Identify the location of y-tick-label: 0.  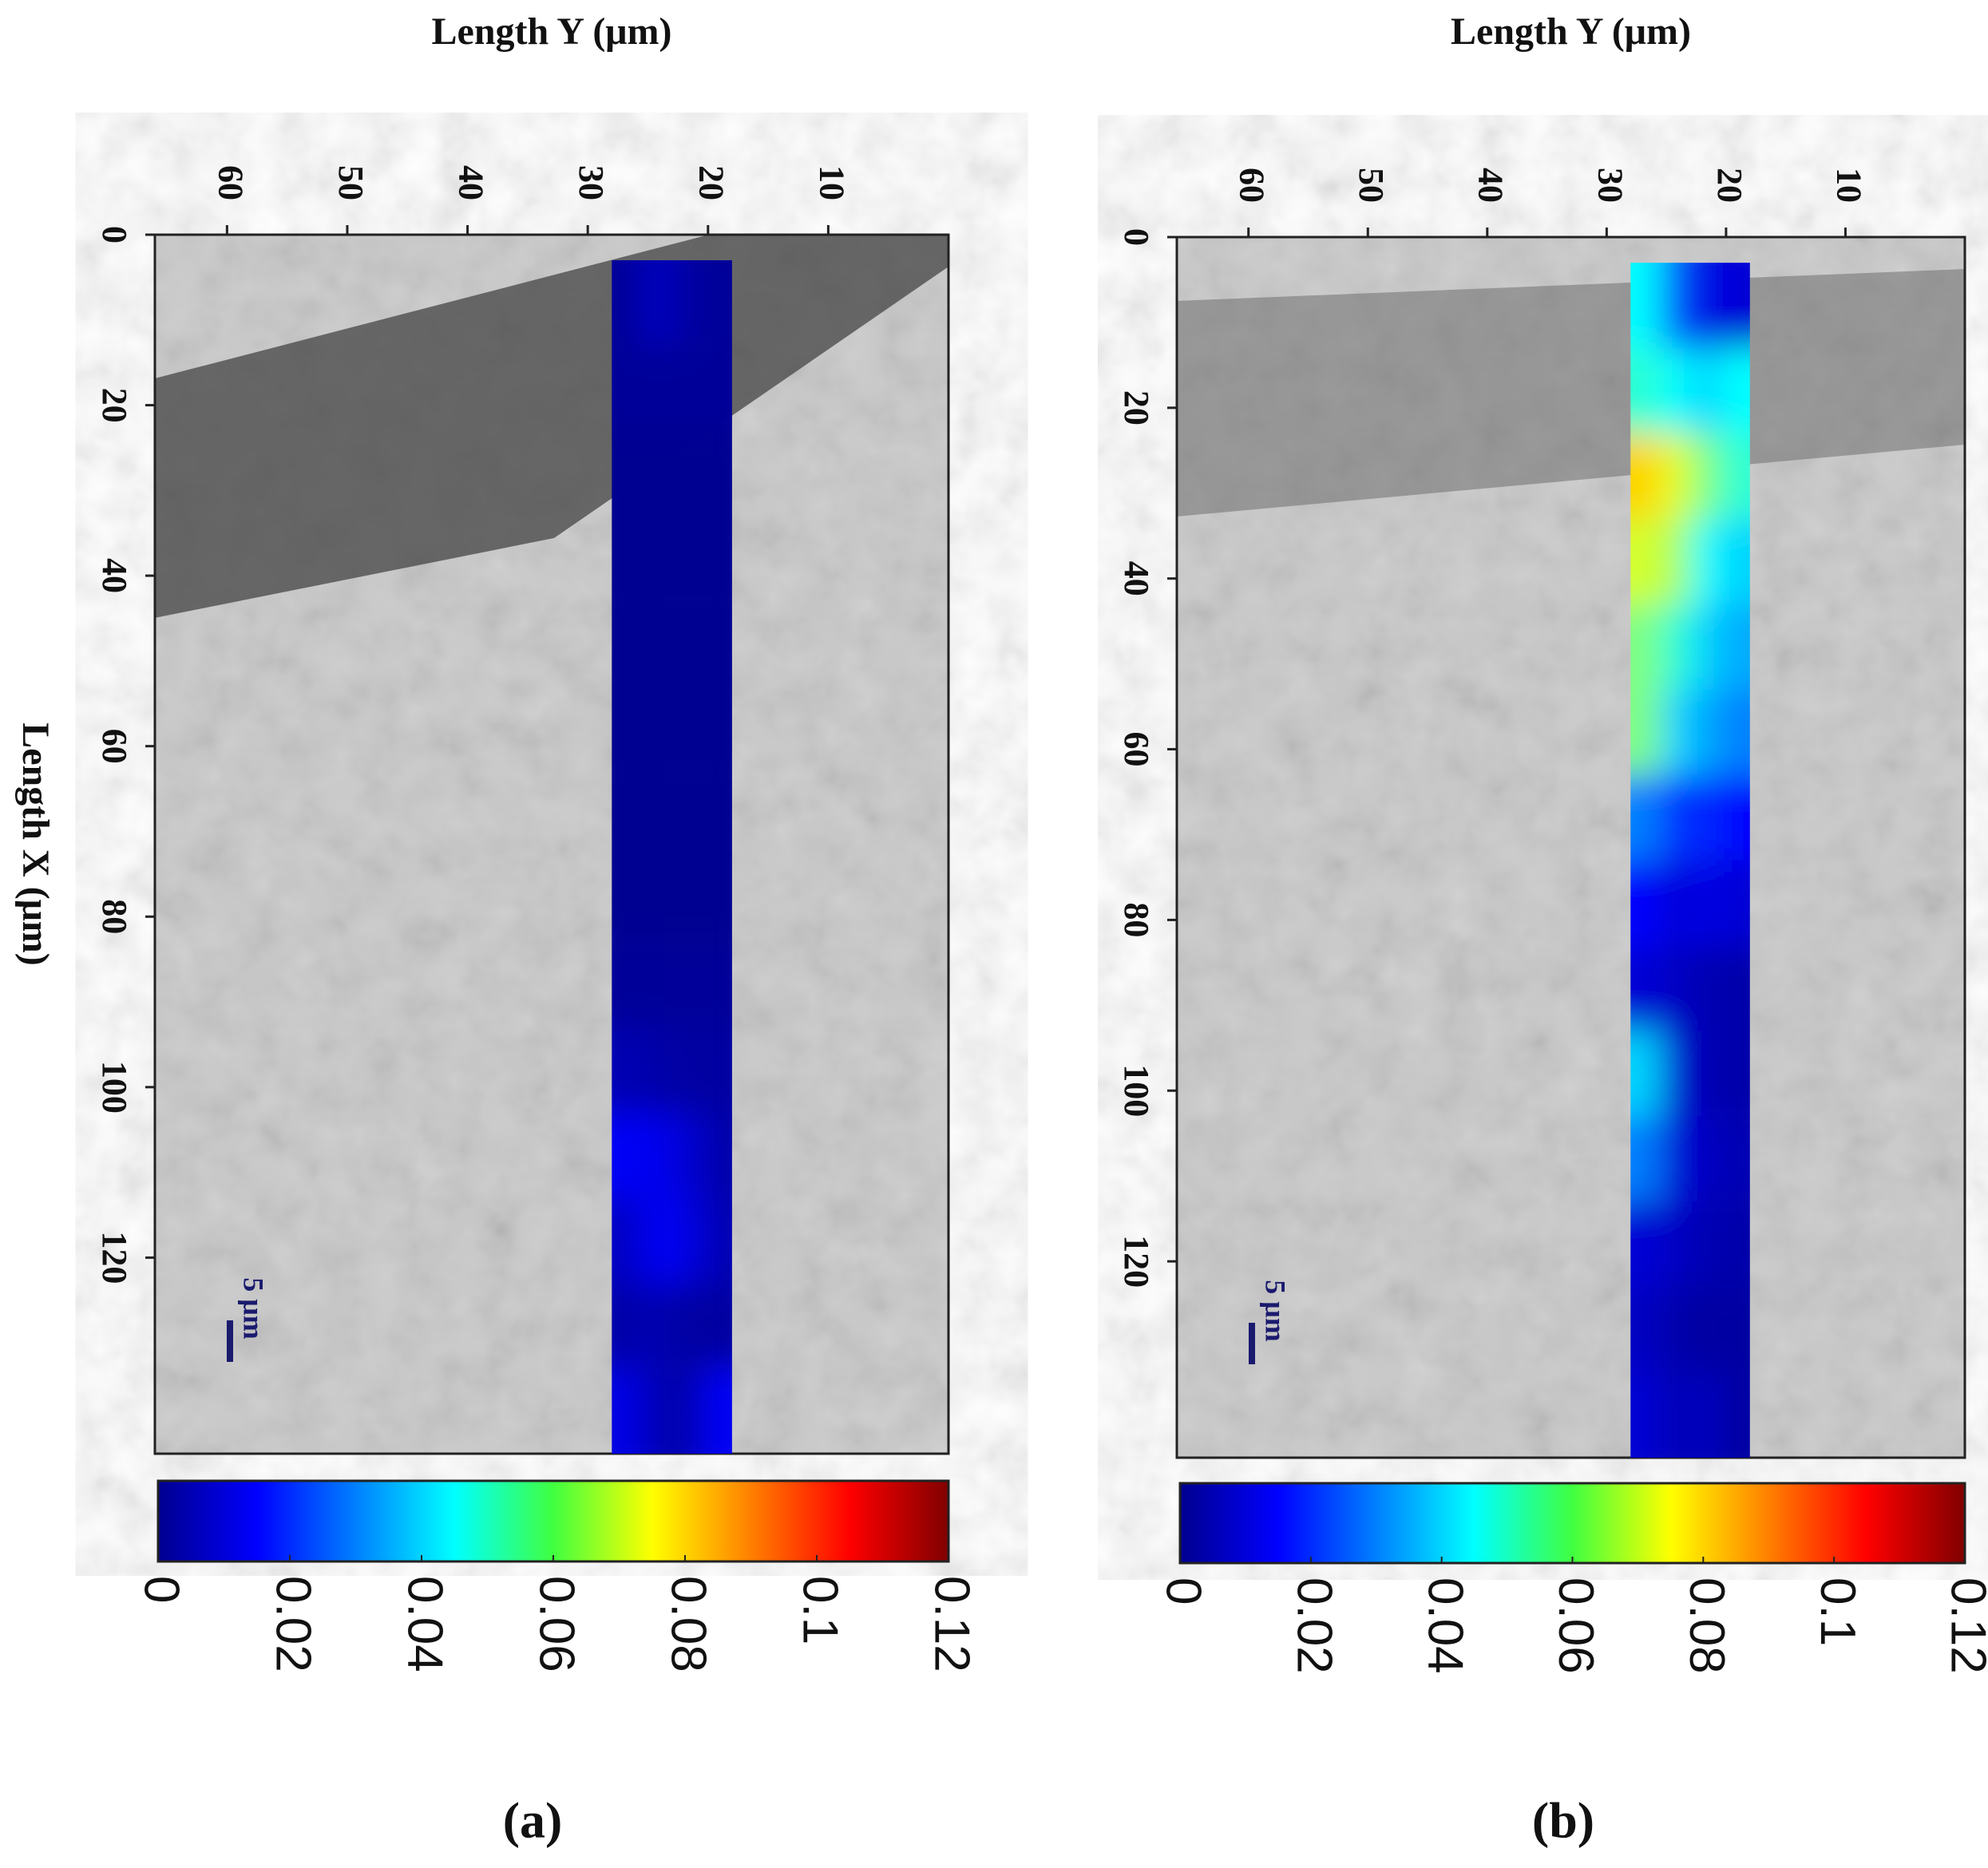
(114, 234).